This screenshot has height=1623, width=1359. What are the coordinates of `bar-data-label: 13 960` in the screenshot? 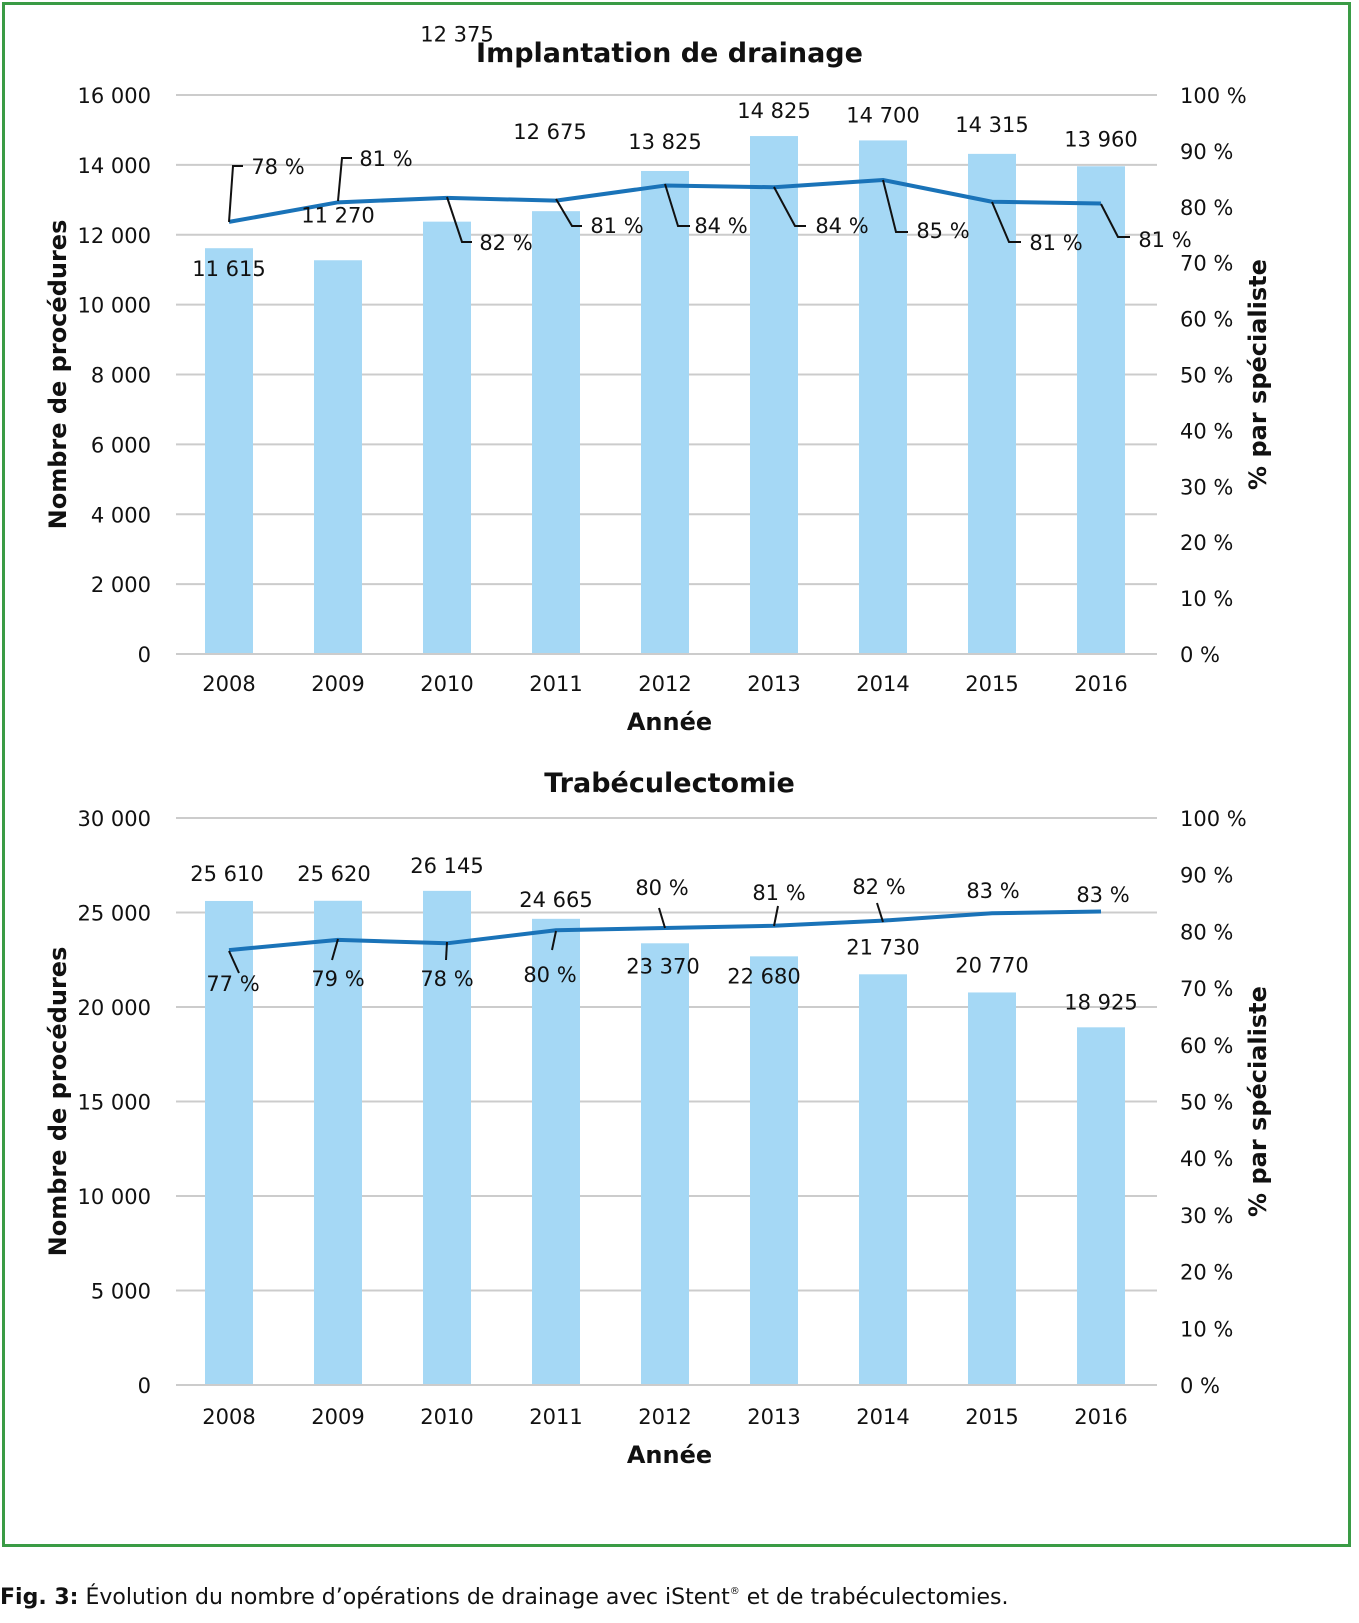 It's located at (1100, 139).